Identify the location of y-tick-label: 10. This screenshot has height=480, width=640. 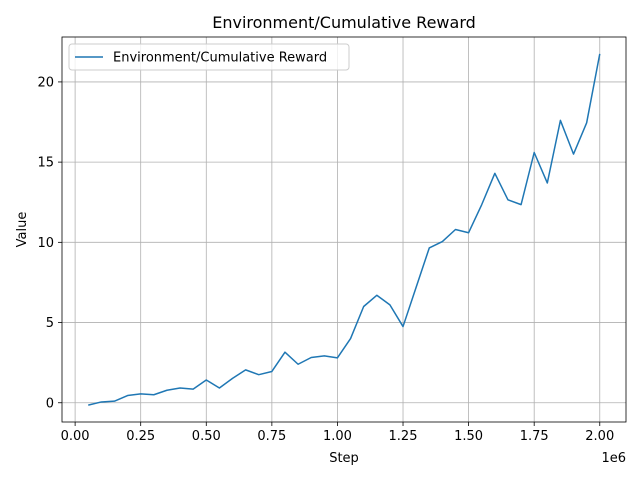
(45, 243).